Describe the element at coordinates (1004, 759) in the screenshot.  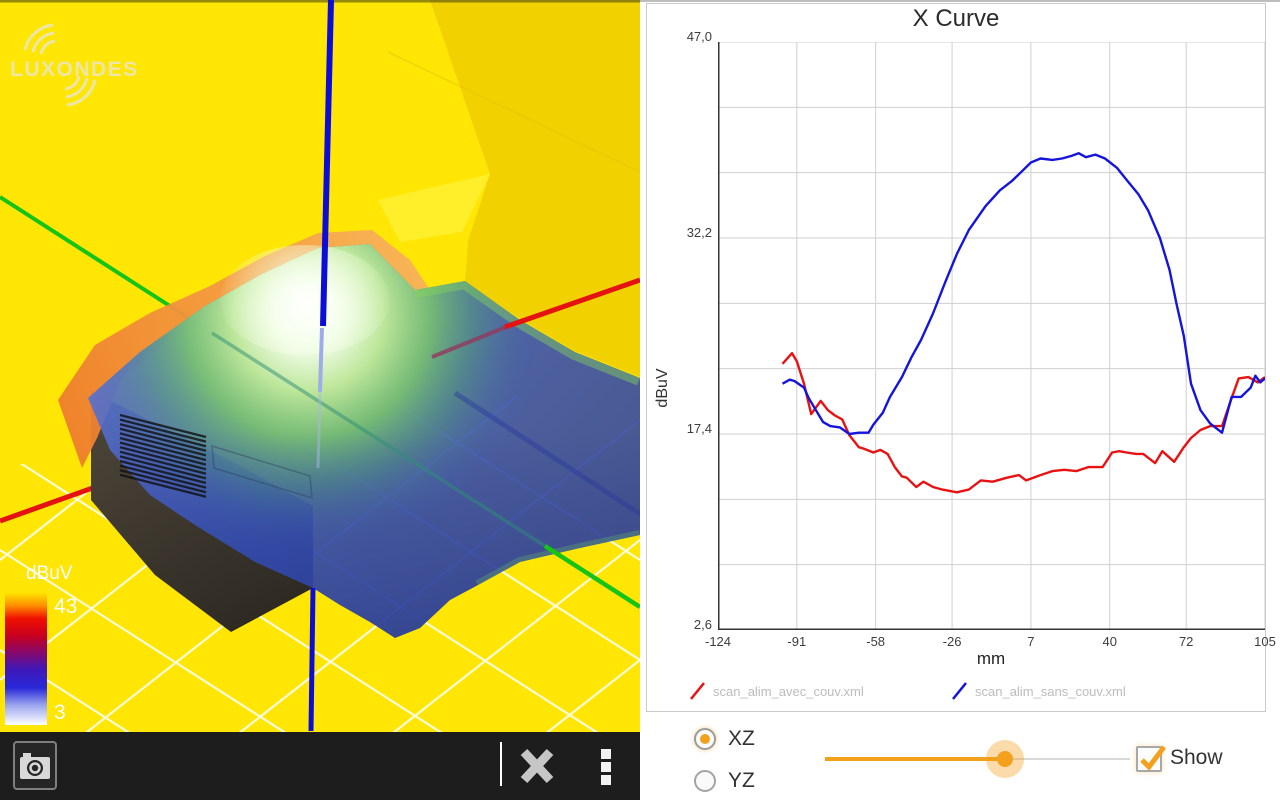
I see `slider-thumb` at that location.